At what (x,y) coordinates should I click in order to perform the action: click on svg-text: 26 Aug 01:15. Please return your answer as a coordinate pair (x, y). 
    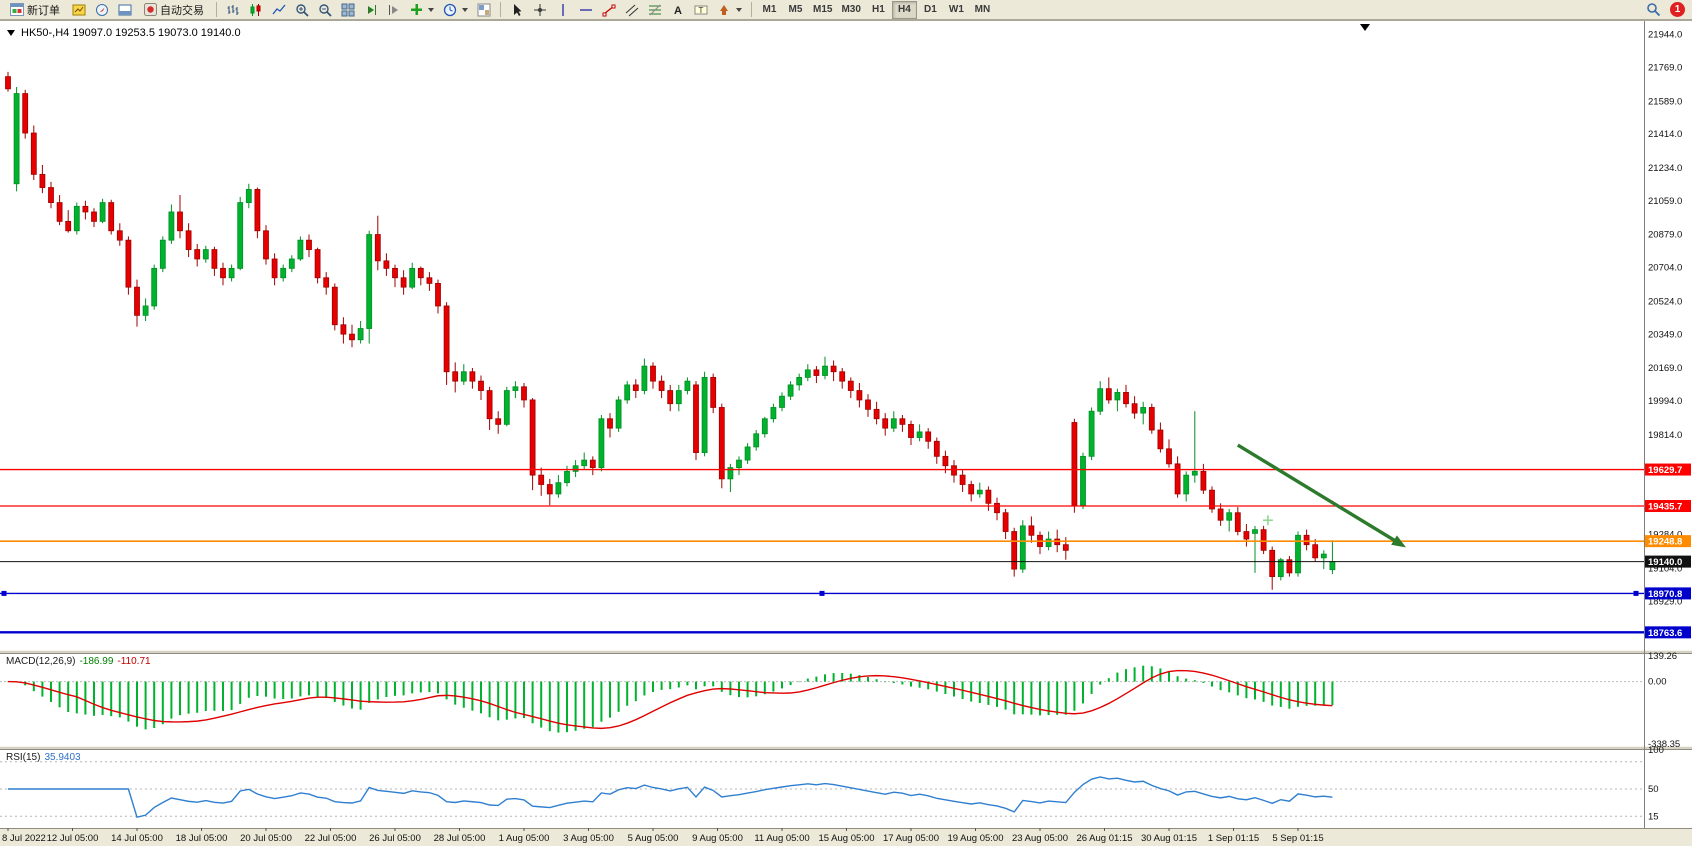
    Looking at the image, I should click on (1105, 838).